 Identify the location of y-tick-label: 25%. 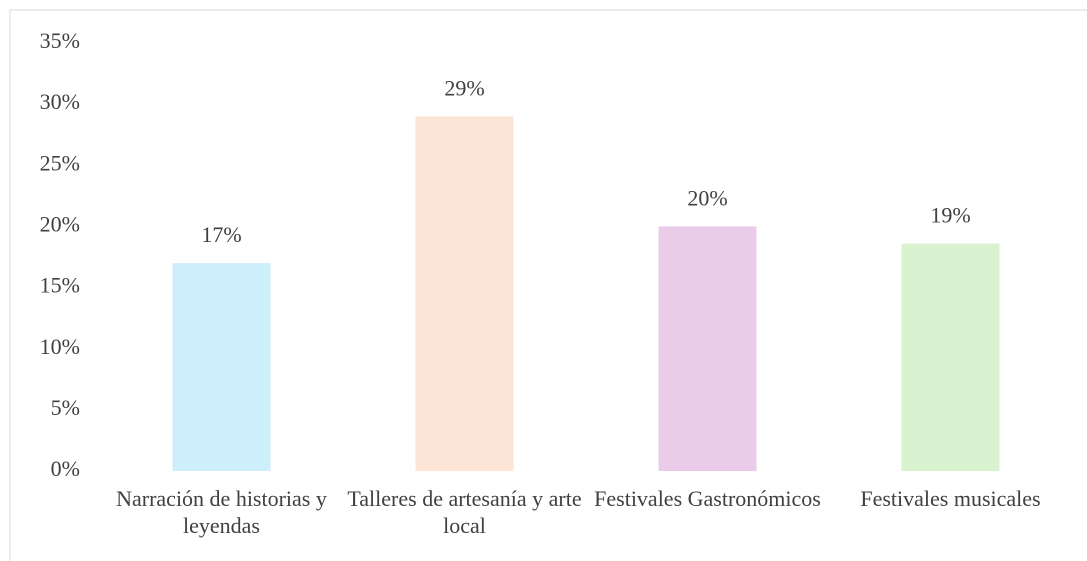
(60, 162).